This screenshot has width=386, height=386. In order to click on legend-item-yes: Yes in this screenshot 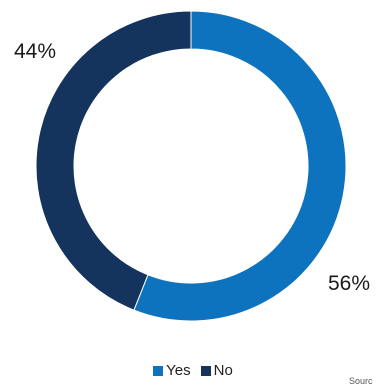, I will do `click(172, 370)`.